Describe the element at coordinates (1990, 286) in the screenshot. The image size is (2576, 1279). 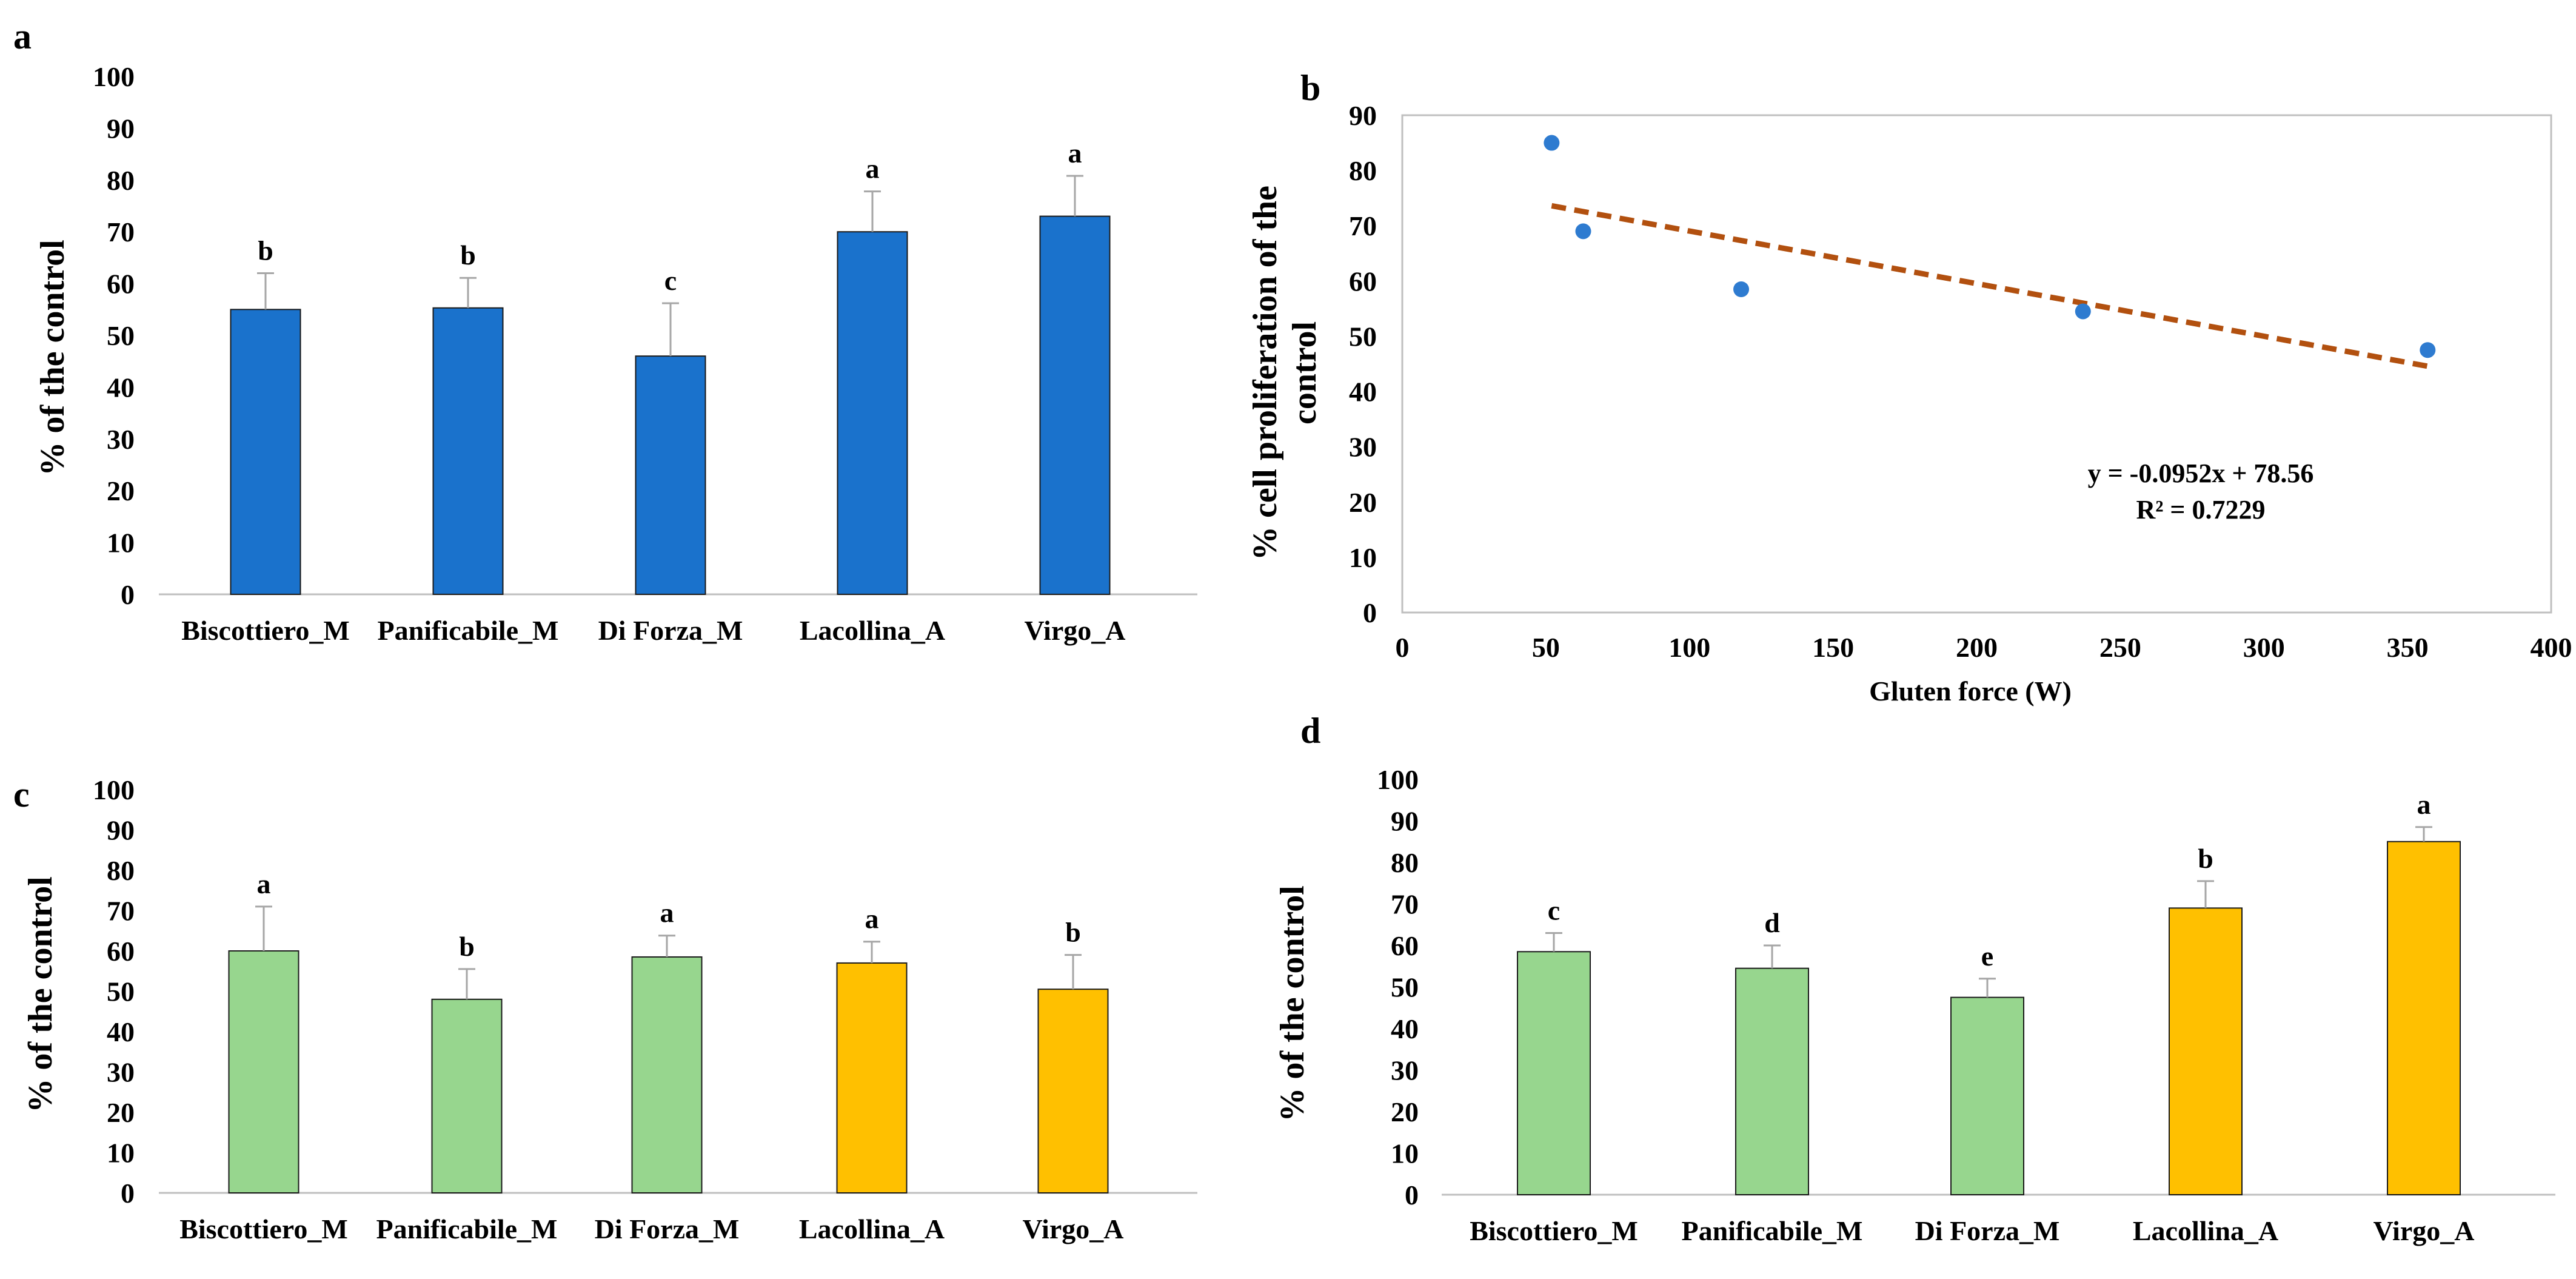
I see `trendline` at that location.